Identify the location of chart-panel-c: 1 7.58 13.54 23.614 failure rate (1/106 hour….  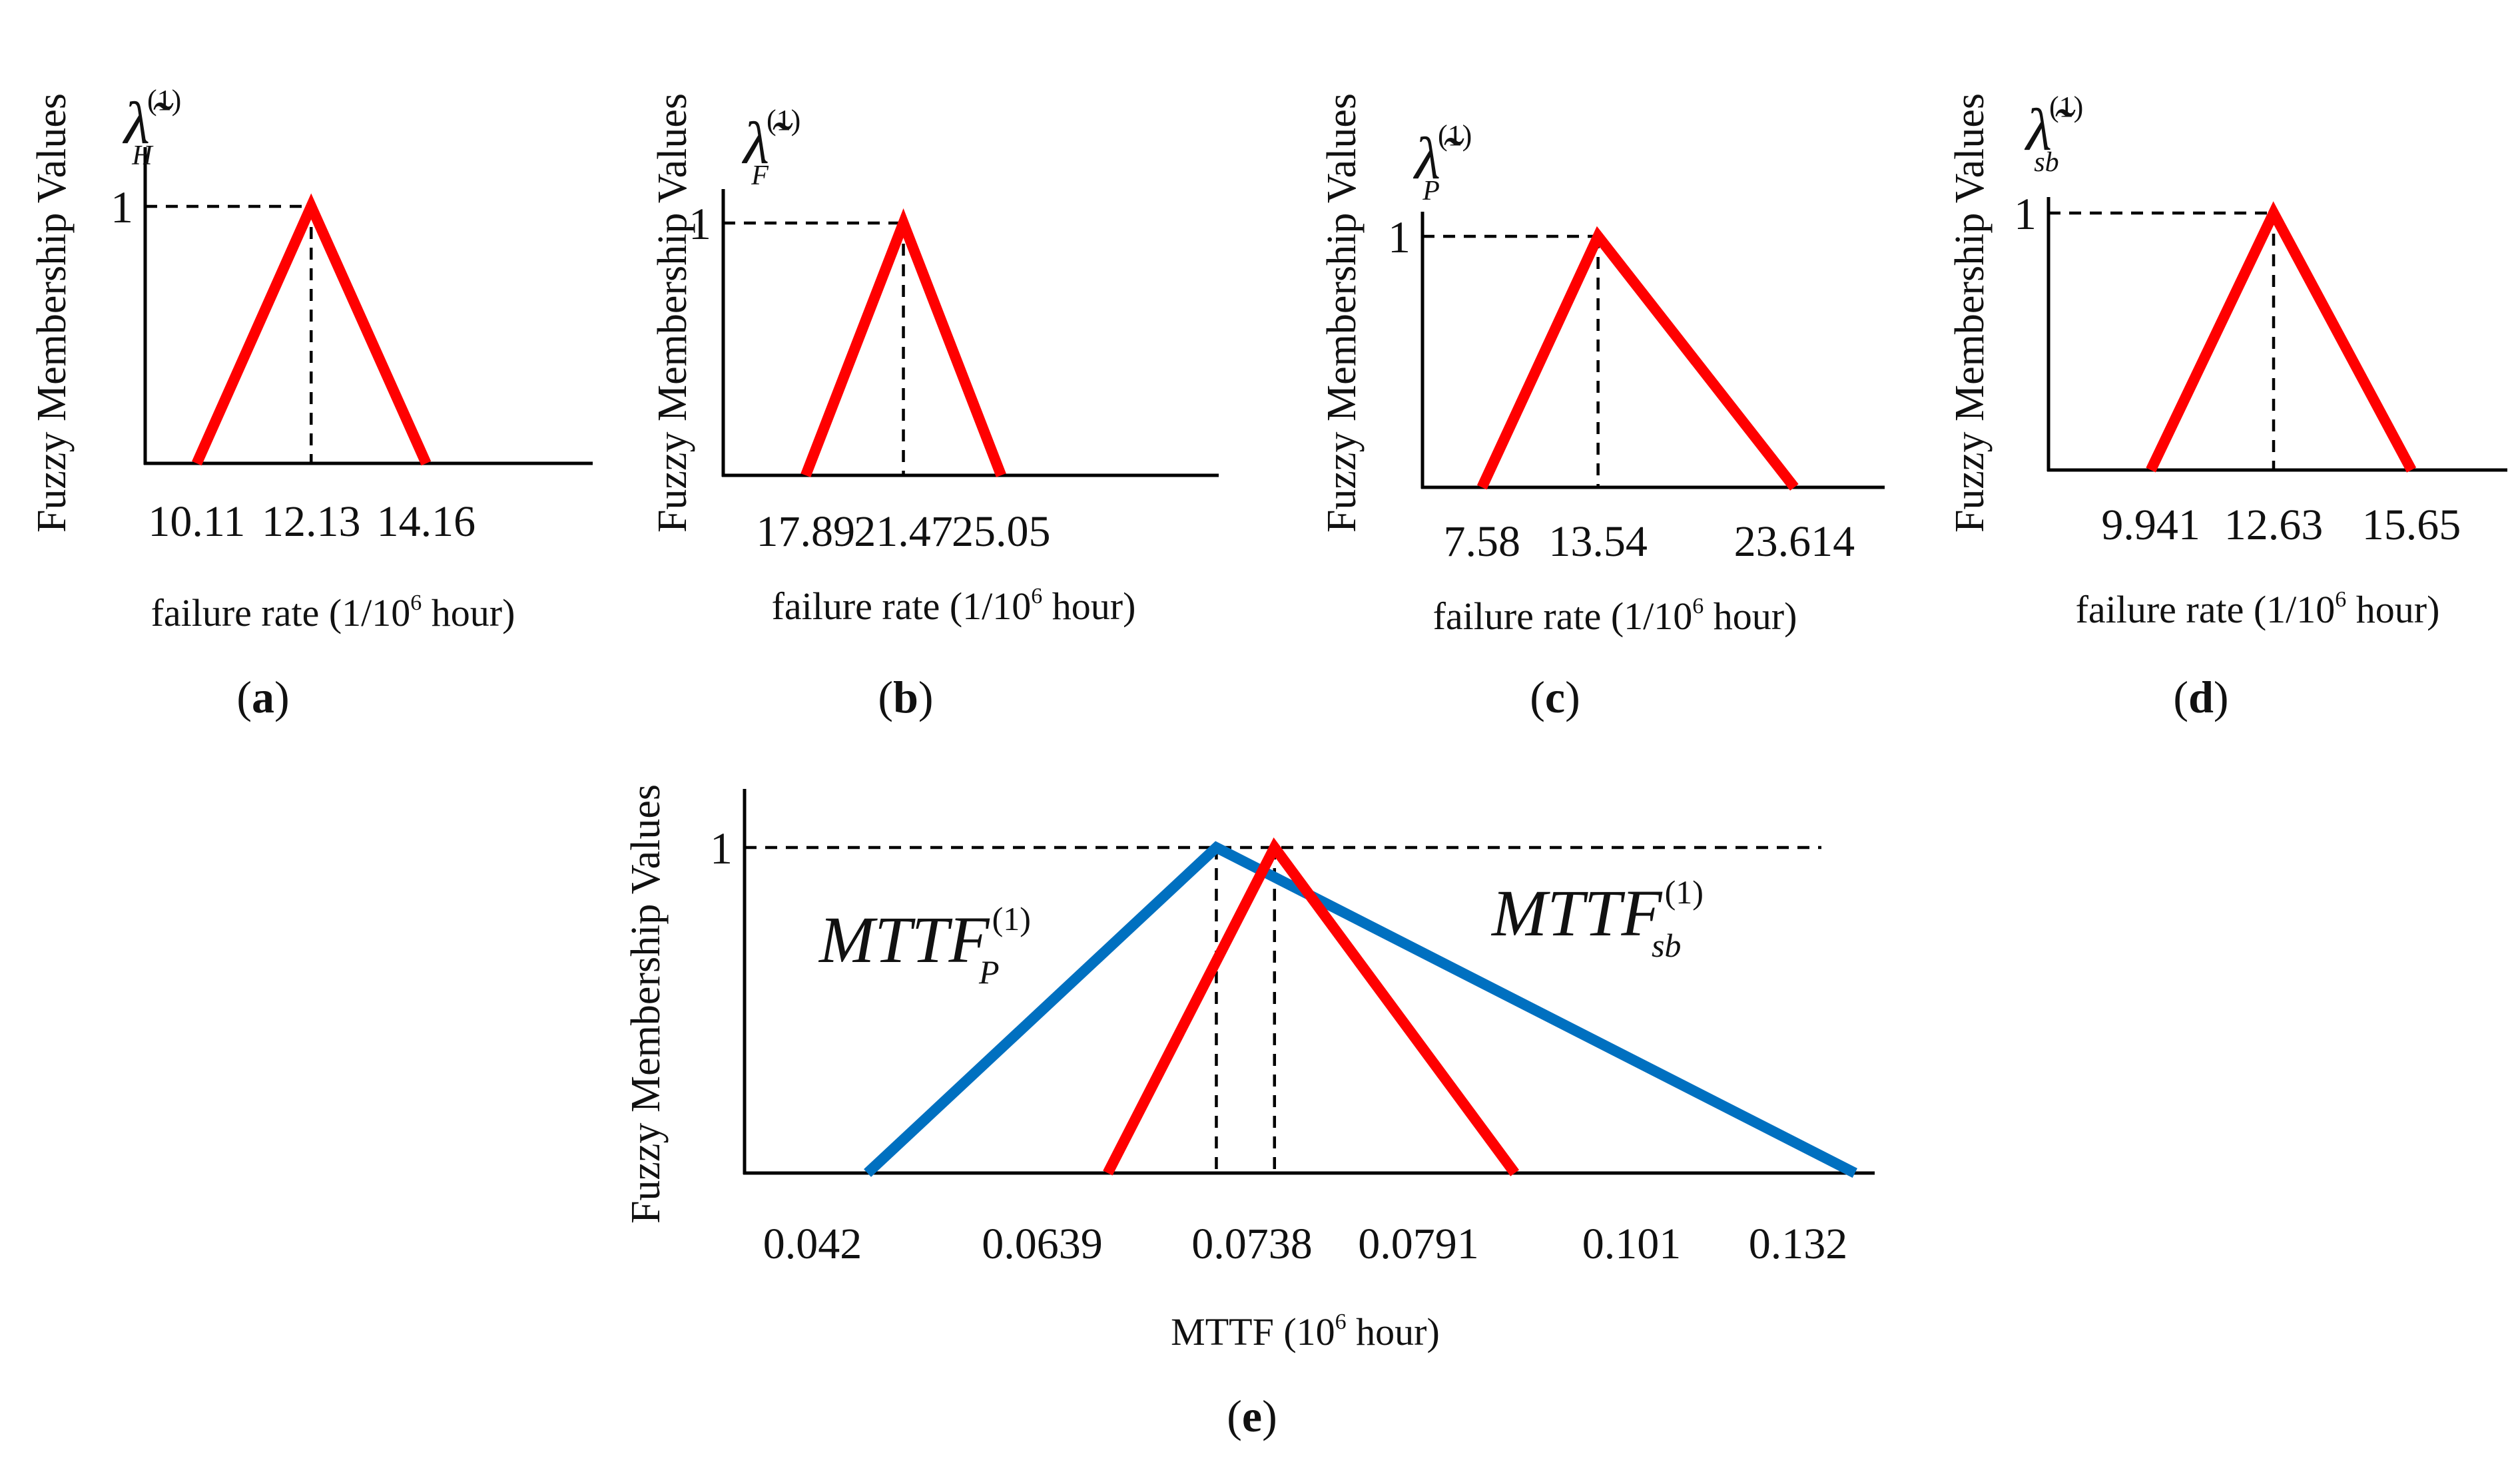
(1602, 407).